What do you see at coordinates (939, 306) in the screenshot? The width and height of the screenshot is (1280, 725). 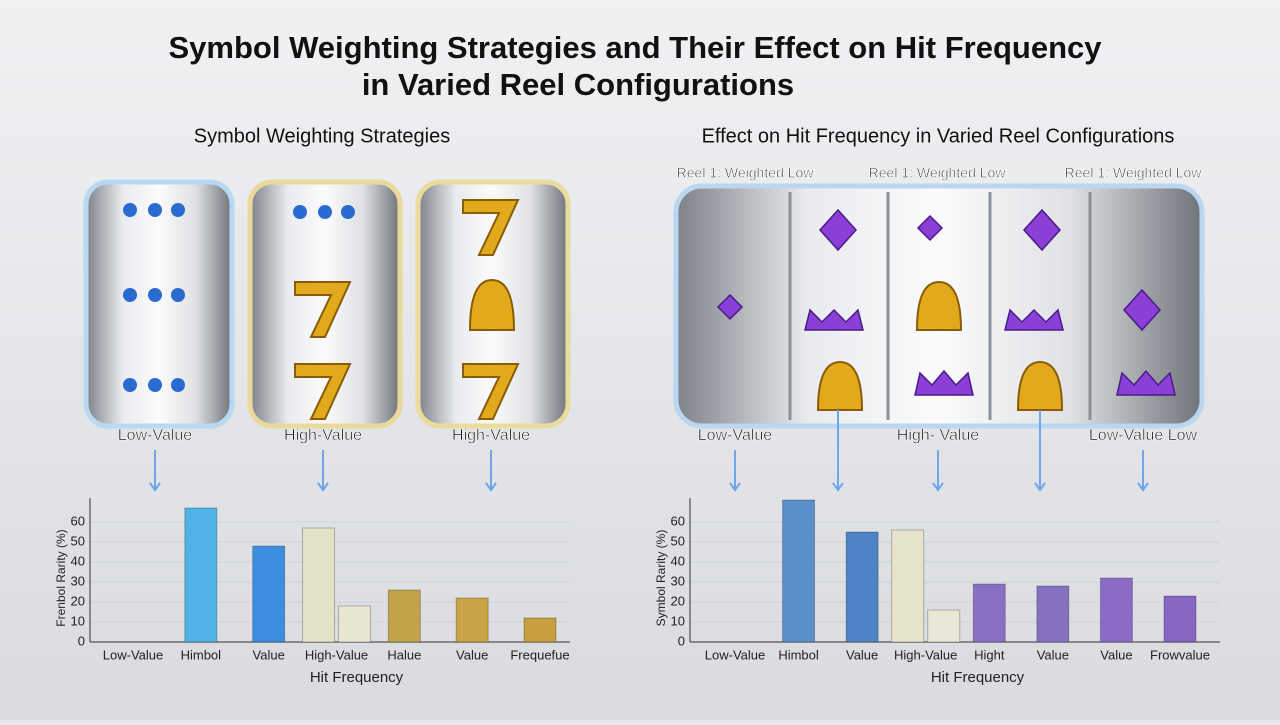 I see `reels-right` at bounding box center [939, 306].